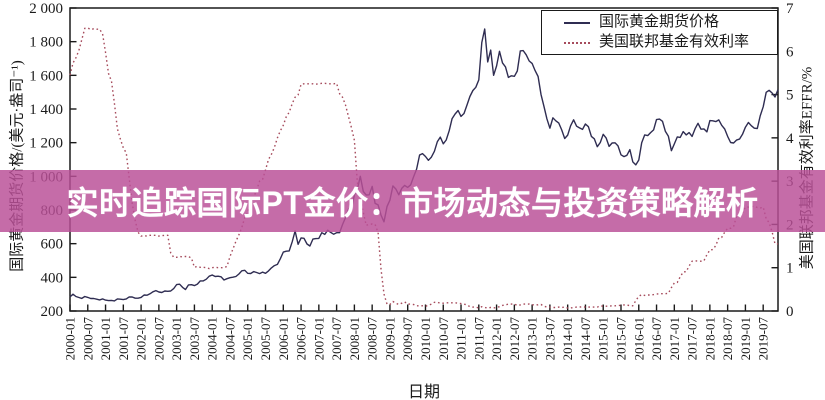 Image resolution: width=825 pixels, height=400 pixels. I want to click on y-right-tick-label: 6, so click(790, 52).